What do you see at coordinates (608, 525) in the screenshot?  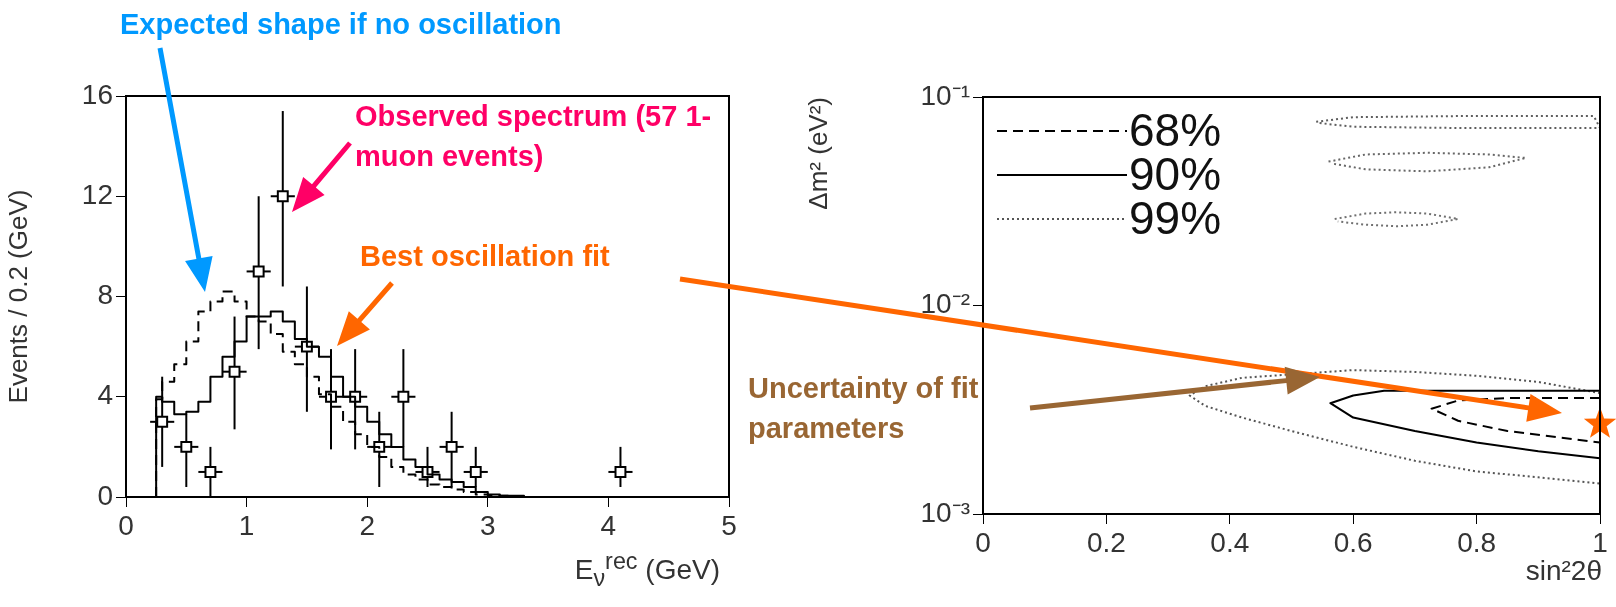 I see `x-tick-label: 4` at bounding box center [608, 525].